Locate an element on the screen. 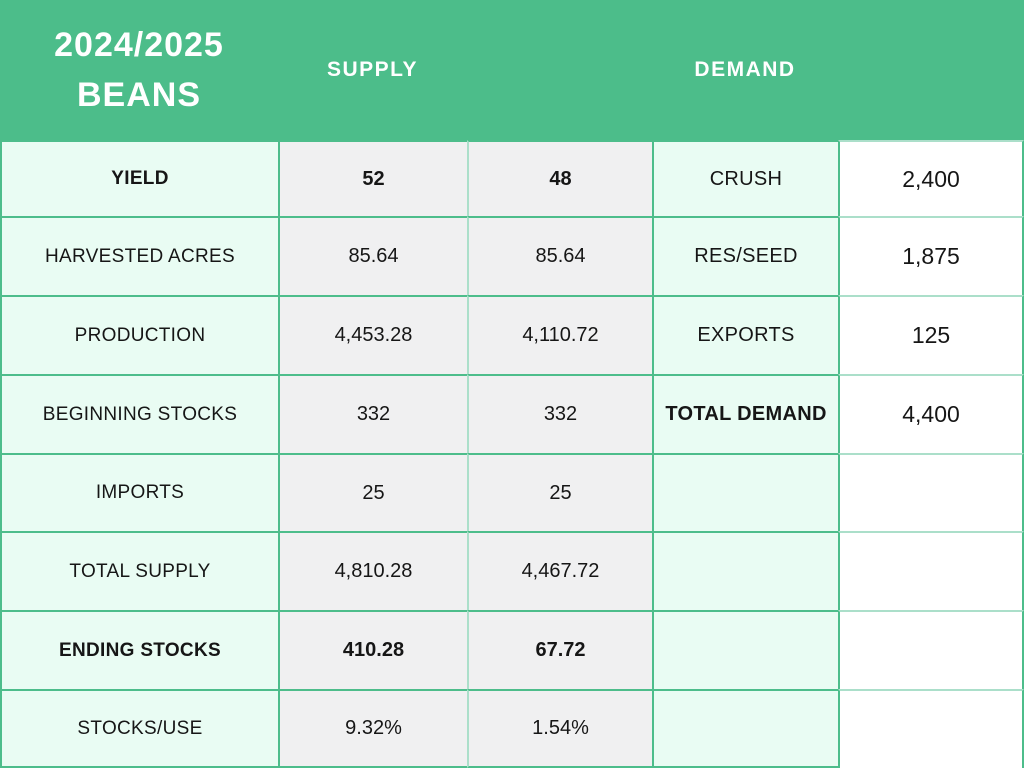  supply-value-2: 25 is located at coordinates (559, 492).